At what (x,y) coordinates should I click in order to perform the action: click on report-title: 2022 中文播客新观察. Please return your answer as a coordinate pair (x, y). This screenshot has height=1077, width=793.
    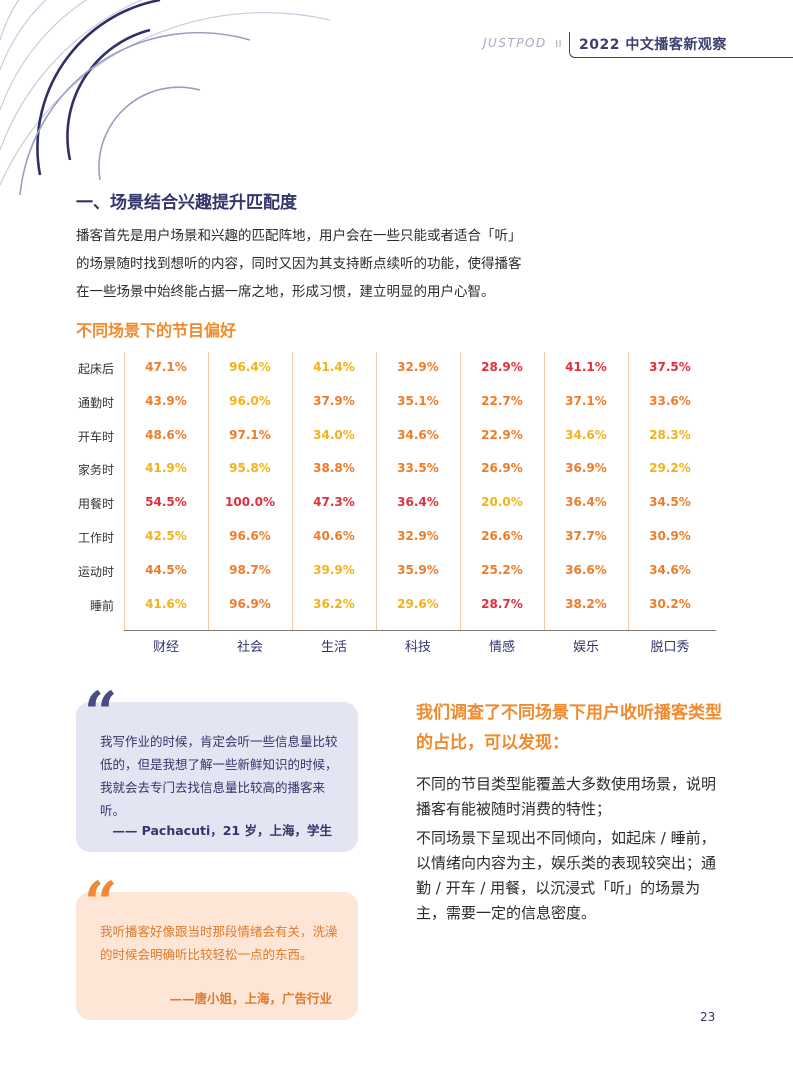
    Looking at the image, I should click on (653, 45).